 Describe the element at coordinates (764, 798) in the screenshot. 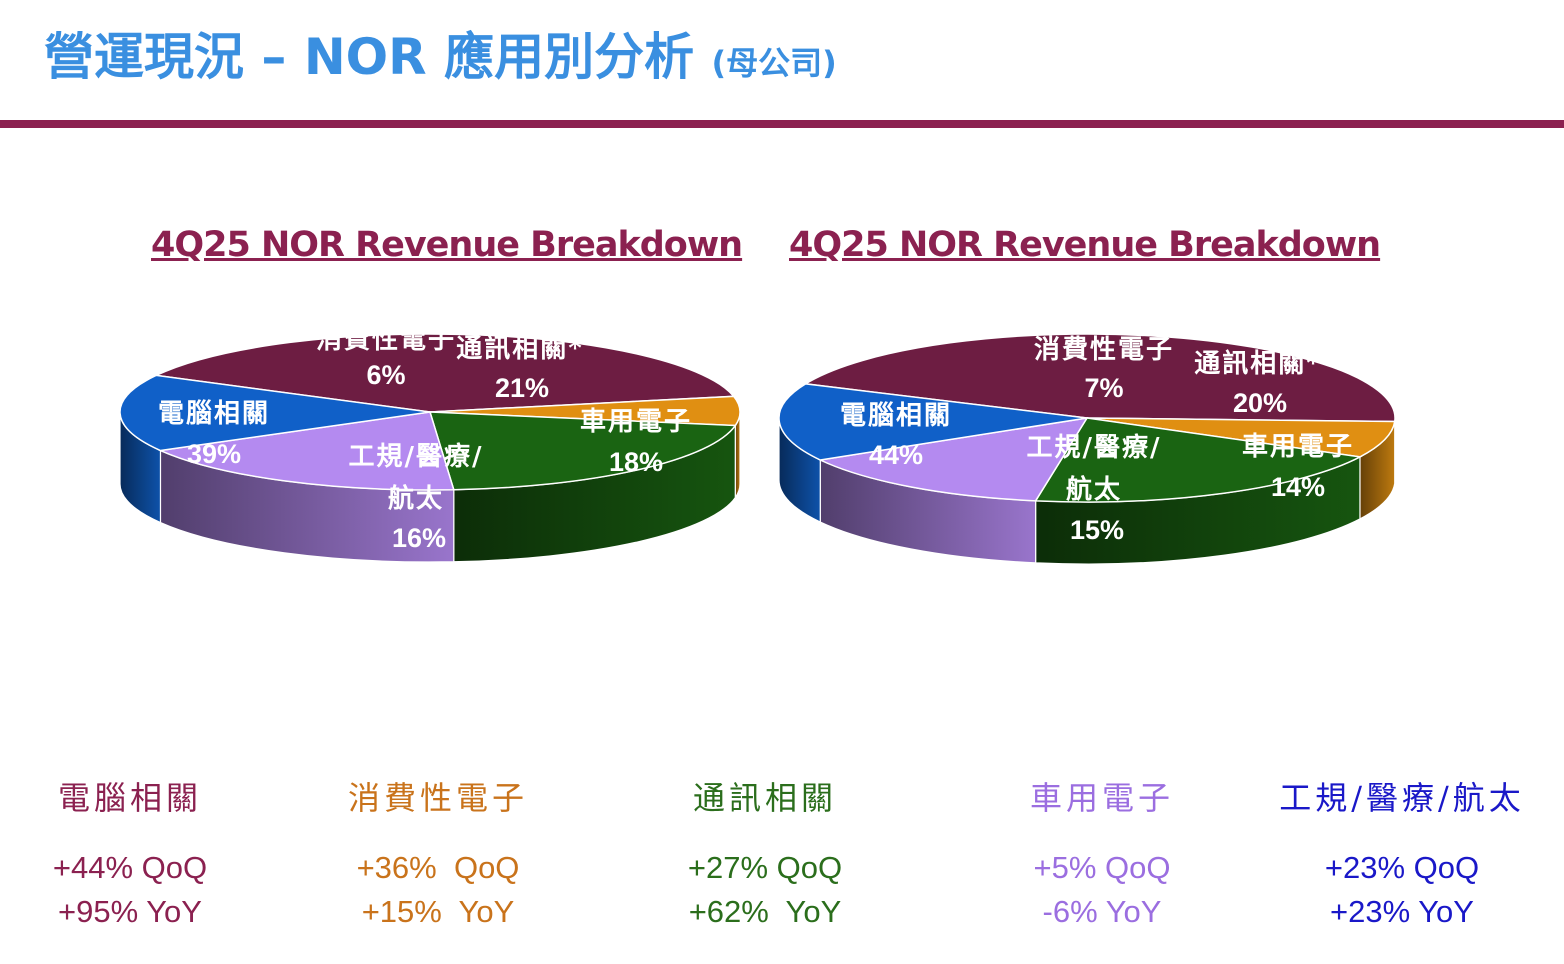

I see `growth-category-name: 通訊相關` at that location.